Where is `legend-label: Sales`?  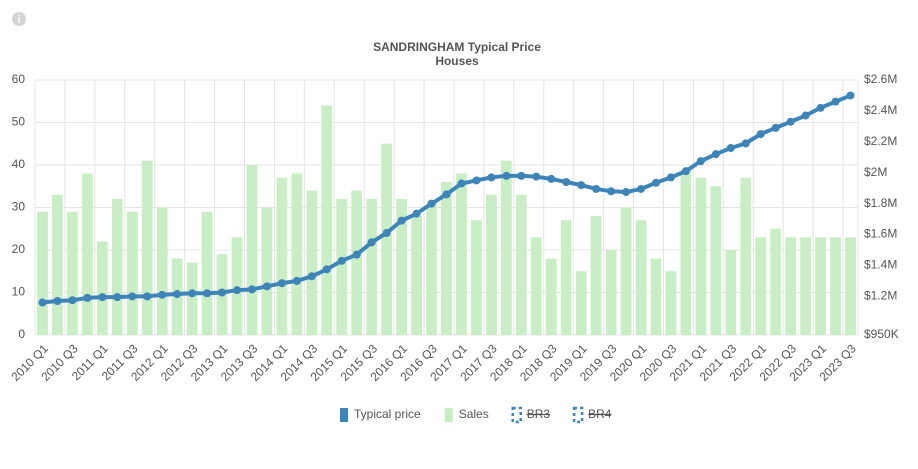 legend-label: Sales is located at coordinates (474, 414).